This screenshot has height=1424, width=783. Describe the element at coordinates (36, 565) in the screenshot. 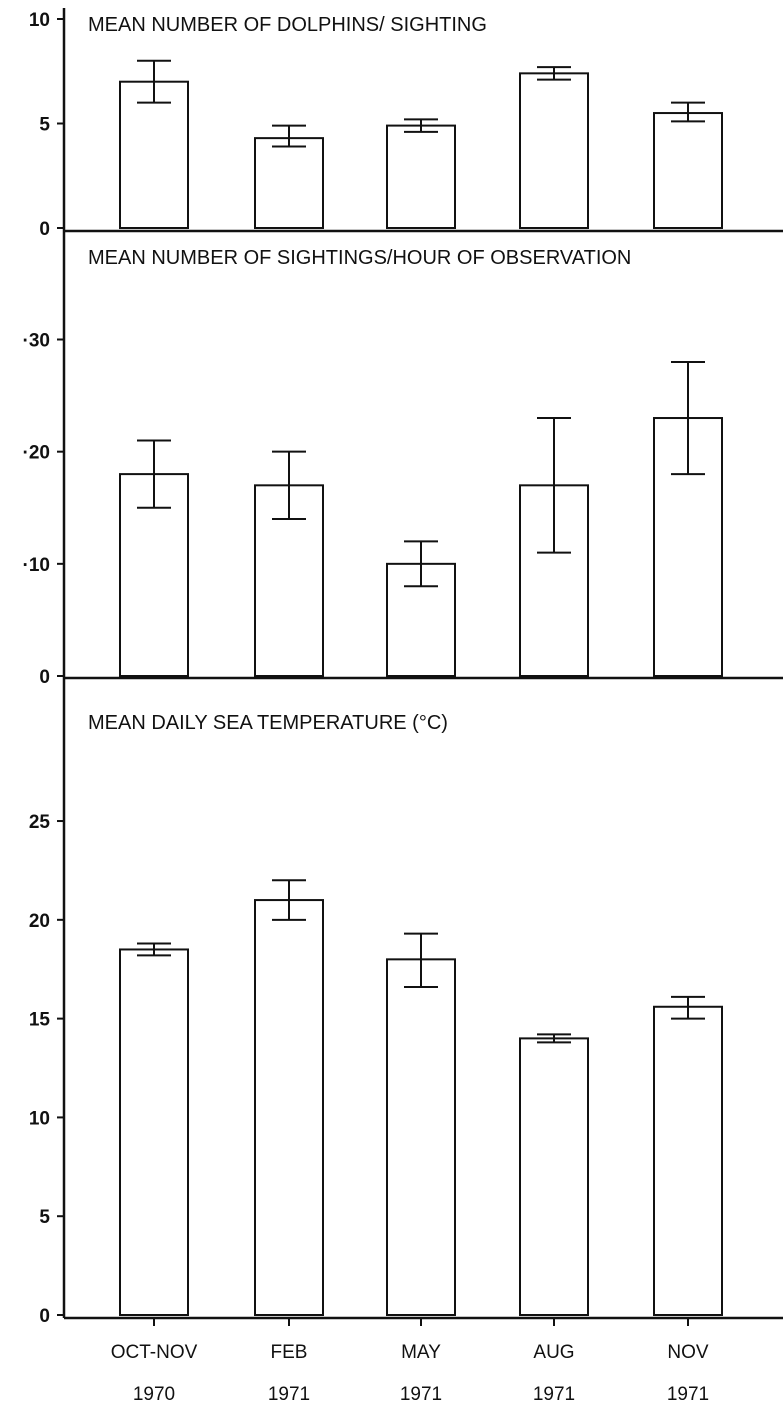

I see `y-tick-label: ·10` at that location.